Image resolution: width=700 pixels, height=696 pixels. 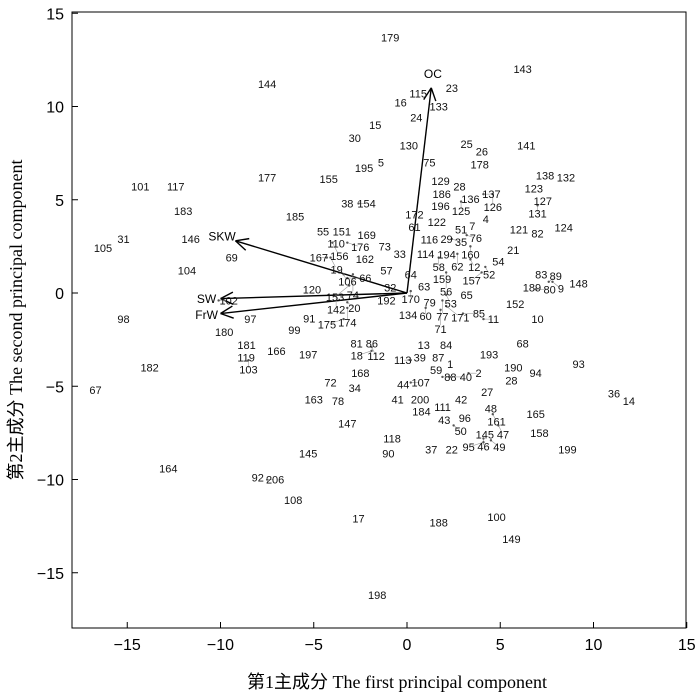 What do you see at coordinates (480, 165) in the screenshot?
I see `point-label: 178` at bounding box center [480, 165].